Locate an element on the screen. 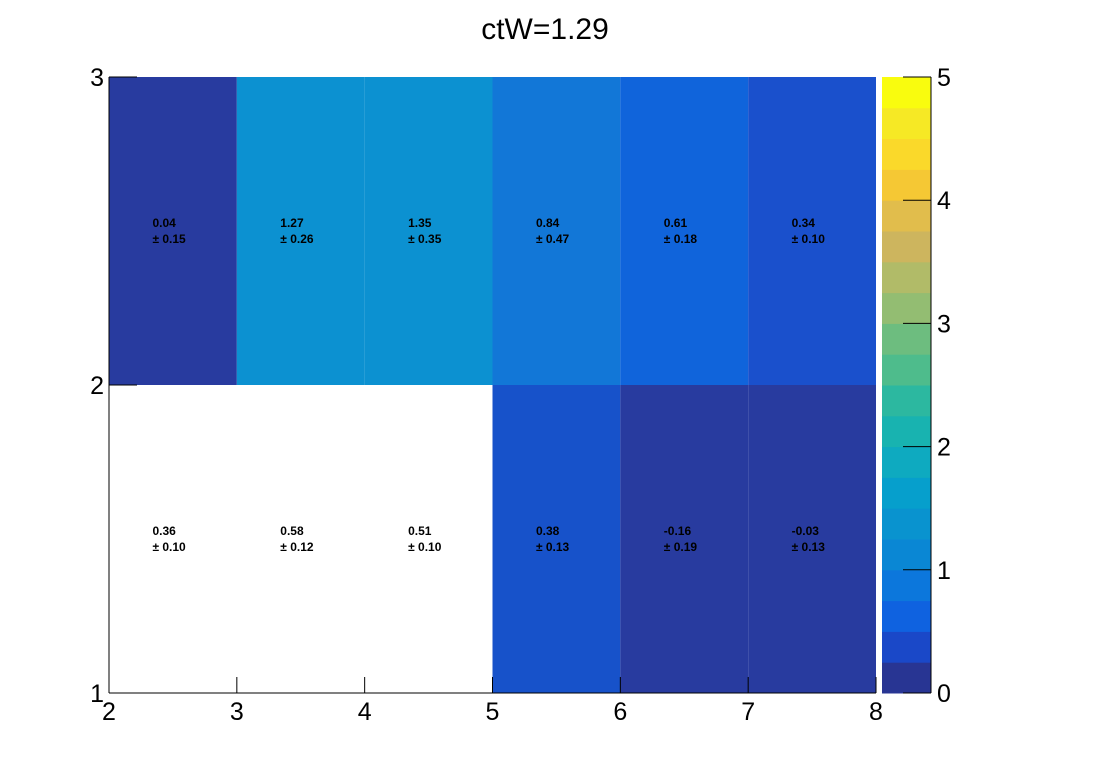 The image size is (1096, 772). cell-value-label: 0.58 is located at coordinates (292, 531).